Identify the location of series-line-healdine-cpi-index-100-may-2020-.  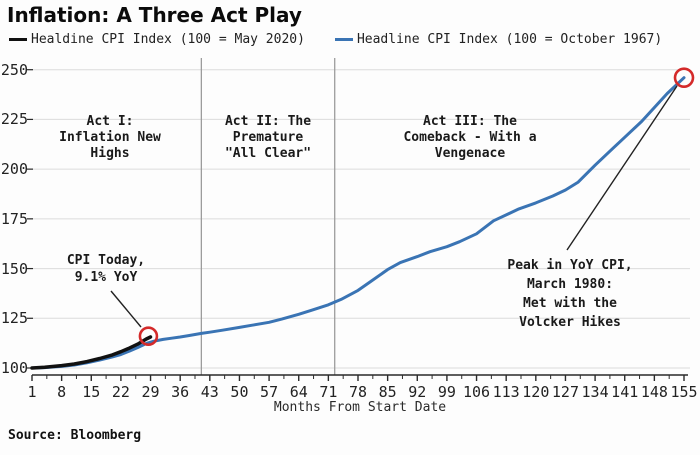
(91, 352).